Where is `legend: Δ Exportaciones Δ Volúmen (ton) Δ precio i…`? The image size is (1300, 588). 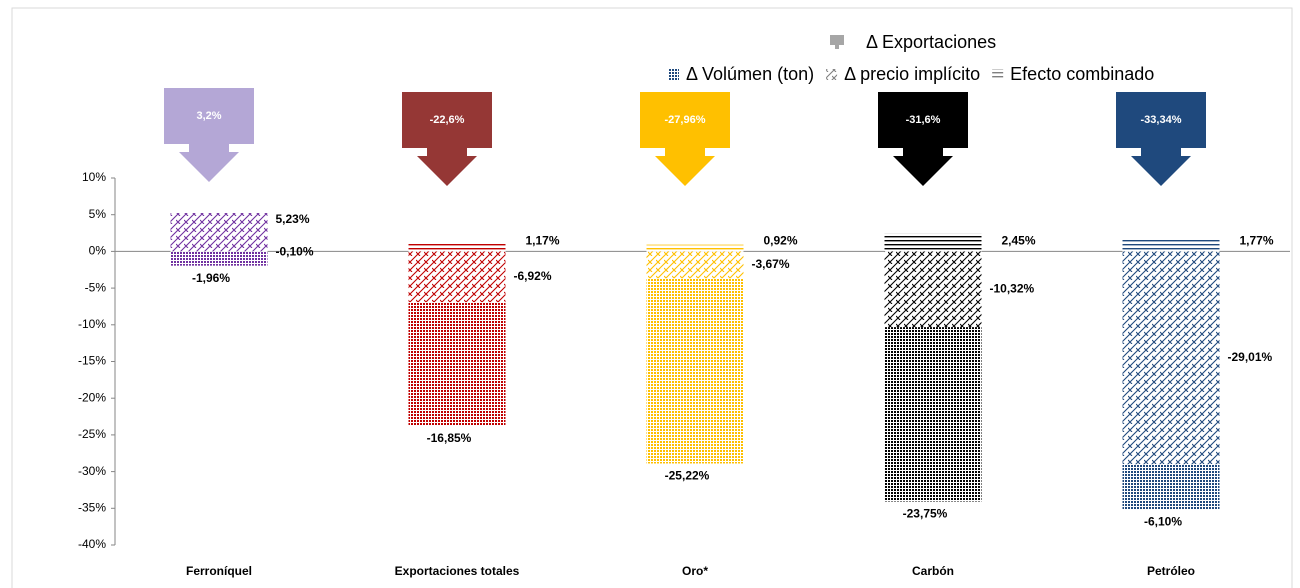
legend: Δ Exportaciones Δ Volúmen (ton) Δ precio i… is located at coordinates (911, 58).